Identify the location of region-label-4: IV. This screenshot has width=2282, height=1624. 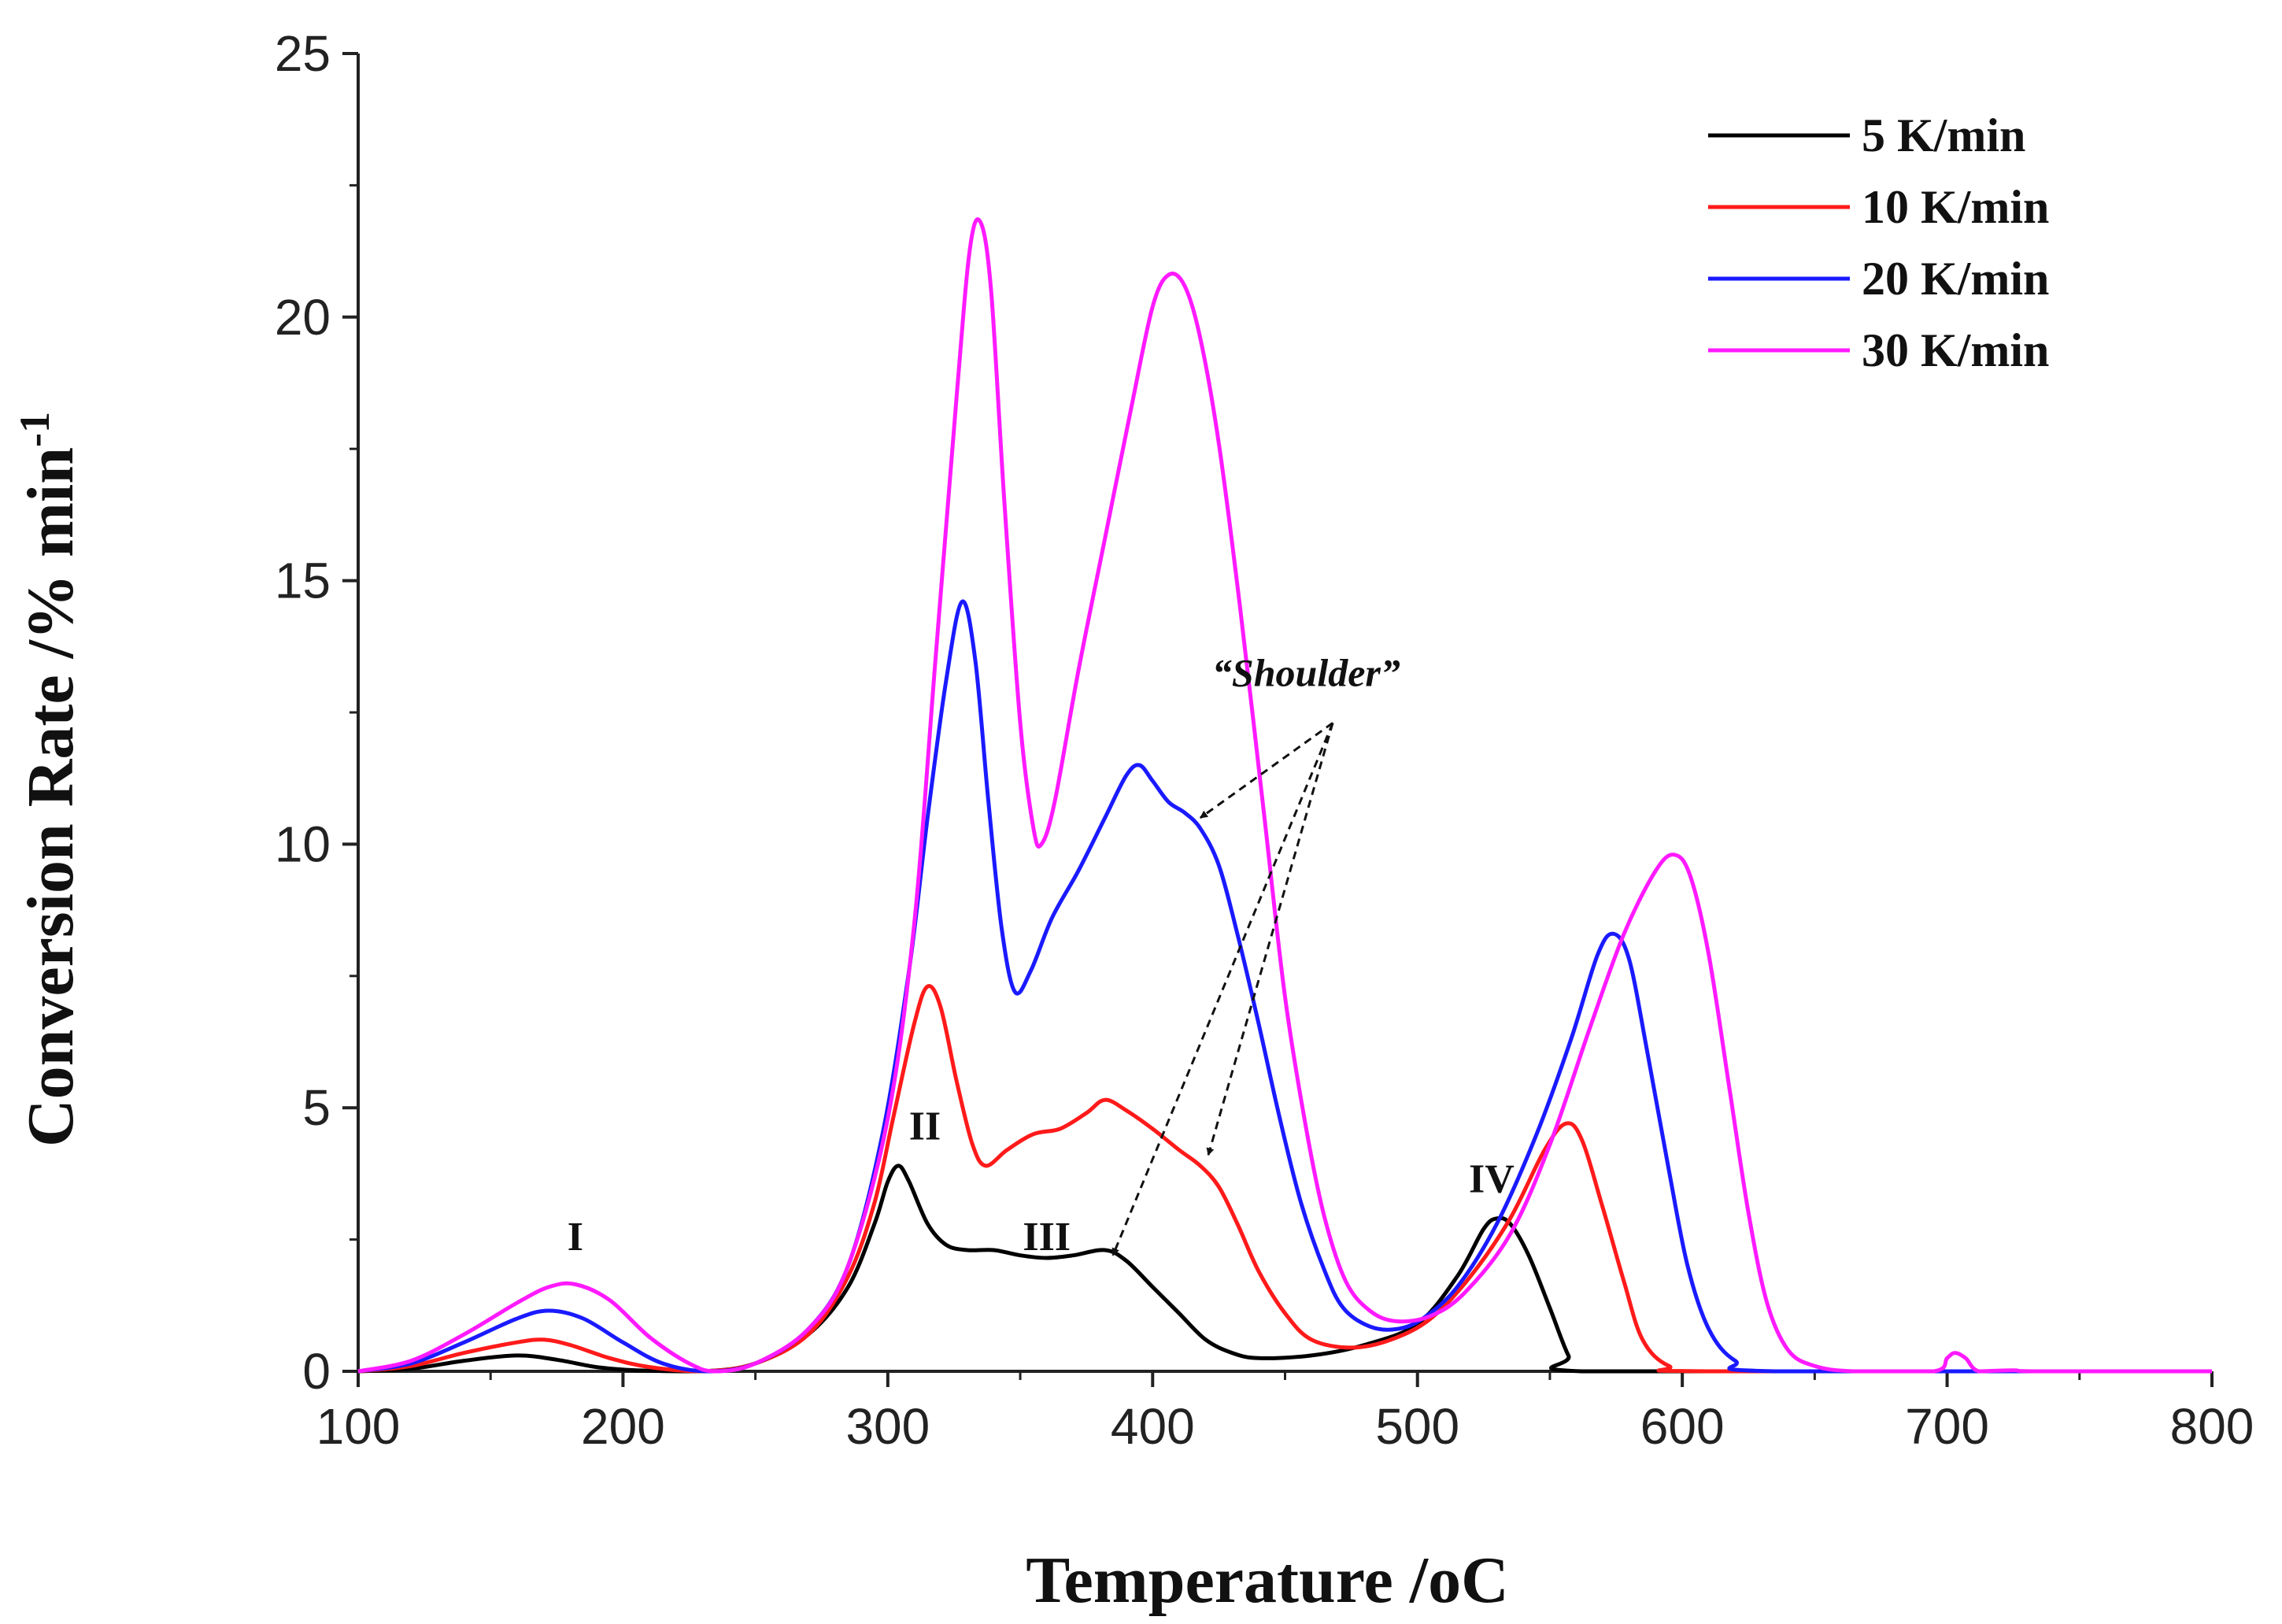
(1492, 1178).